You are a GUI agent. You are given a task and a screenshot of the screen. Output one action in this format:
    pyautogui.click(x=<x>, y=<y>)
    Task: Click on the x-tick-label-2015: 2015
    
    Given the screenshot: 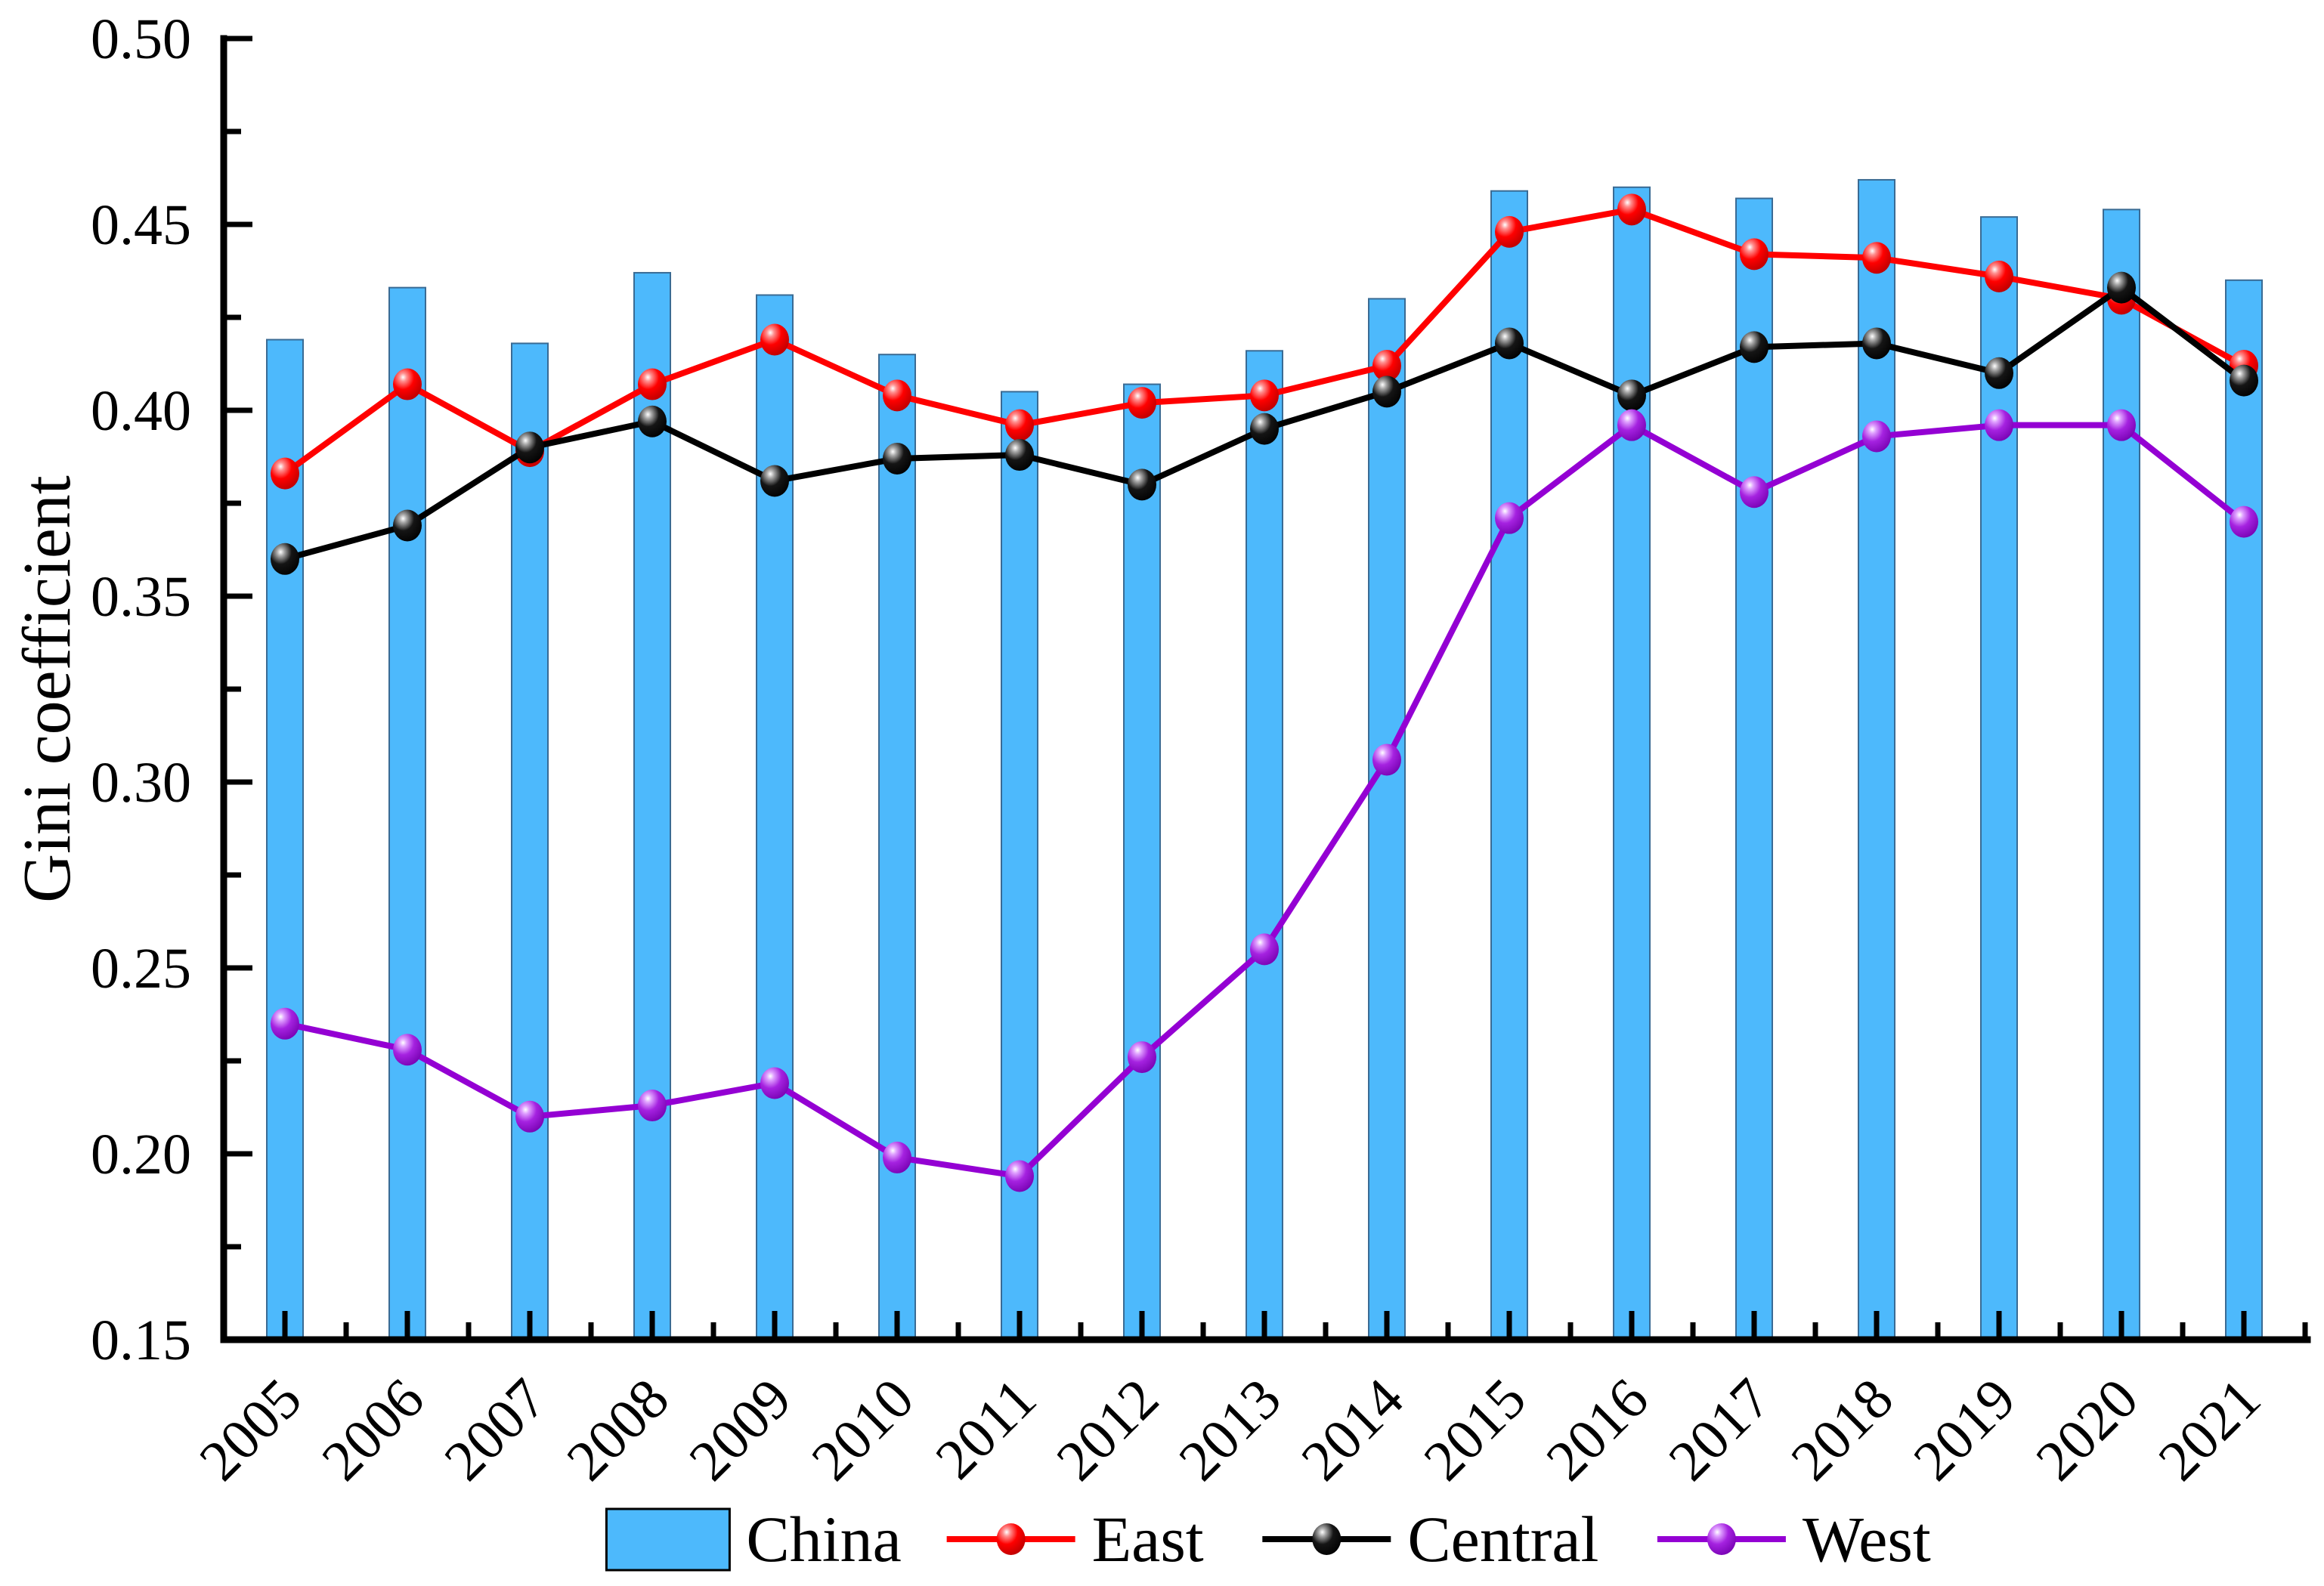 What is the action you would take?
    pyautogui.click(x=1475, y=1430)
    